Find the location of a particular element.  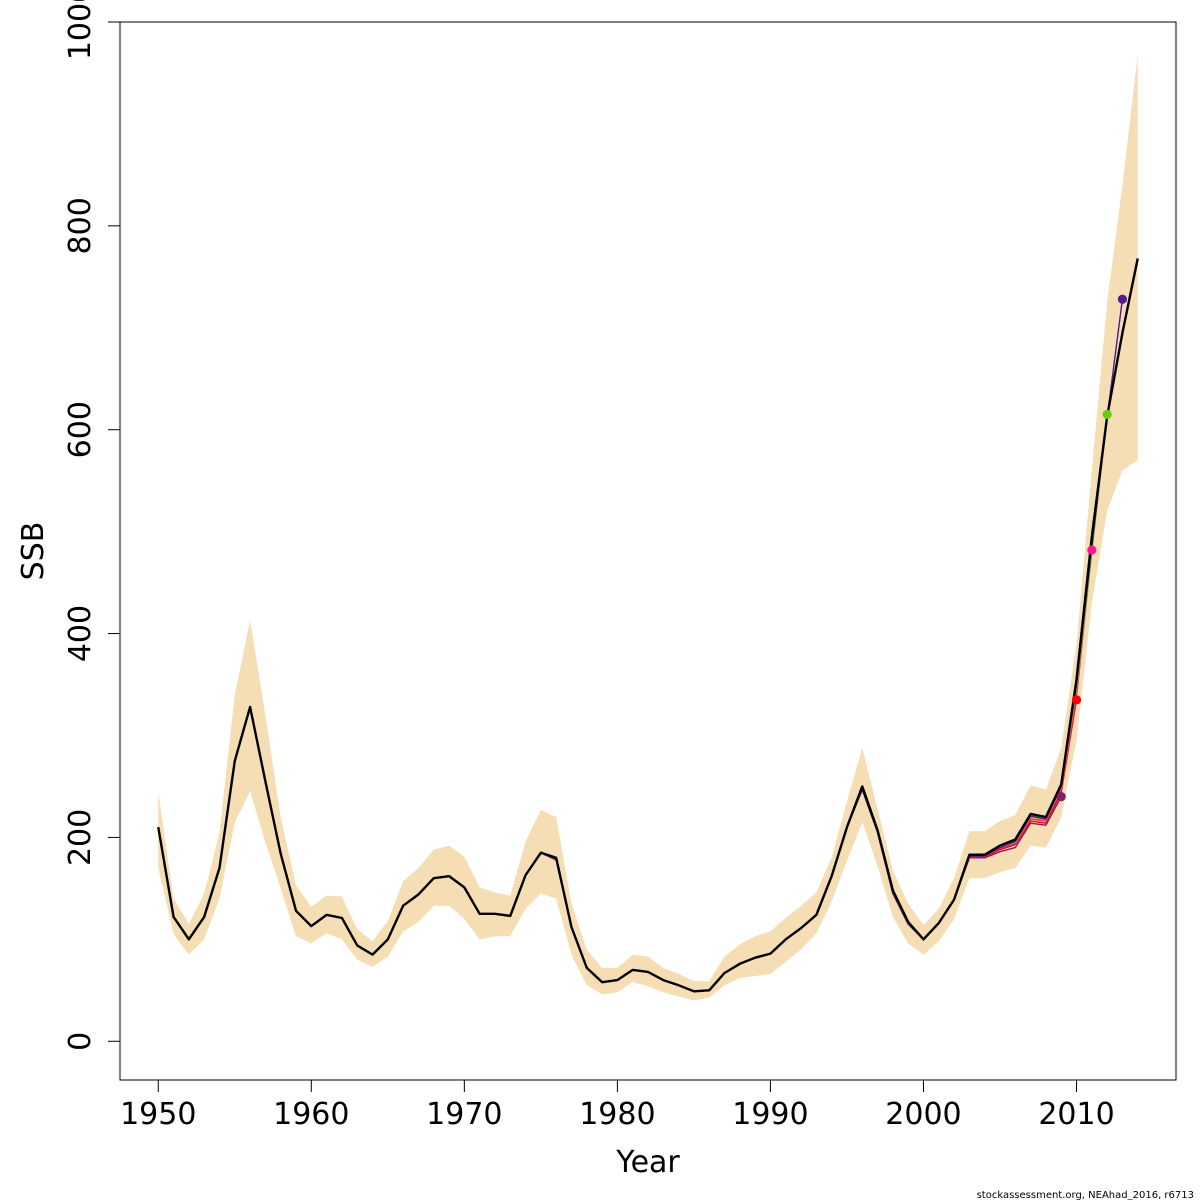

y-axis-title: SSB is located at coordinates (33, 551).